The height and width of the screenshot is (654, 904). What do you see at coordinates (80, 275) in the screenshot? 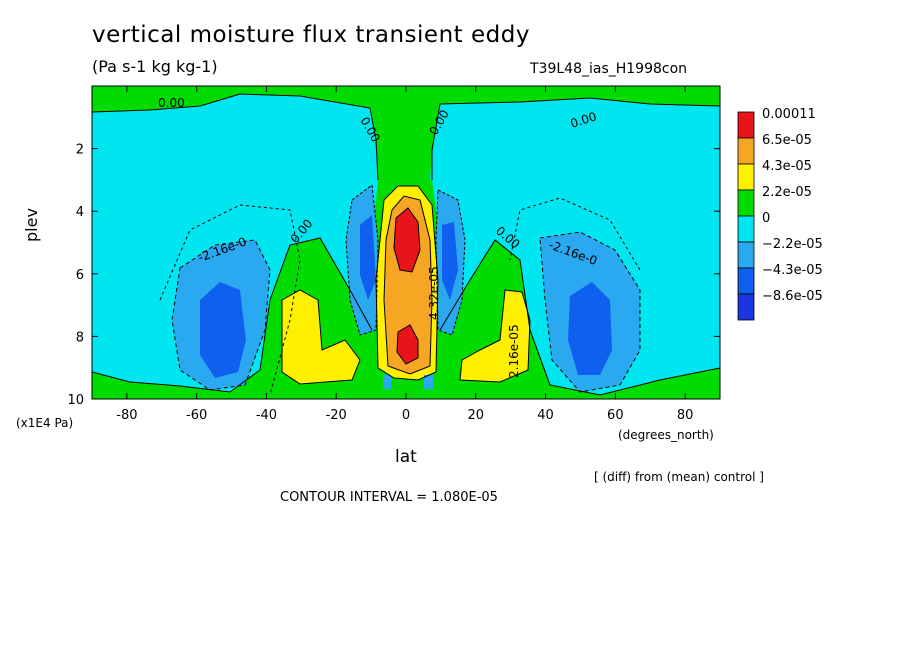
I see `y-tick-label: 6` at bounding box center [80, 275].